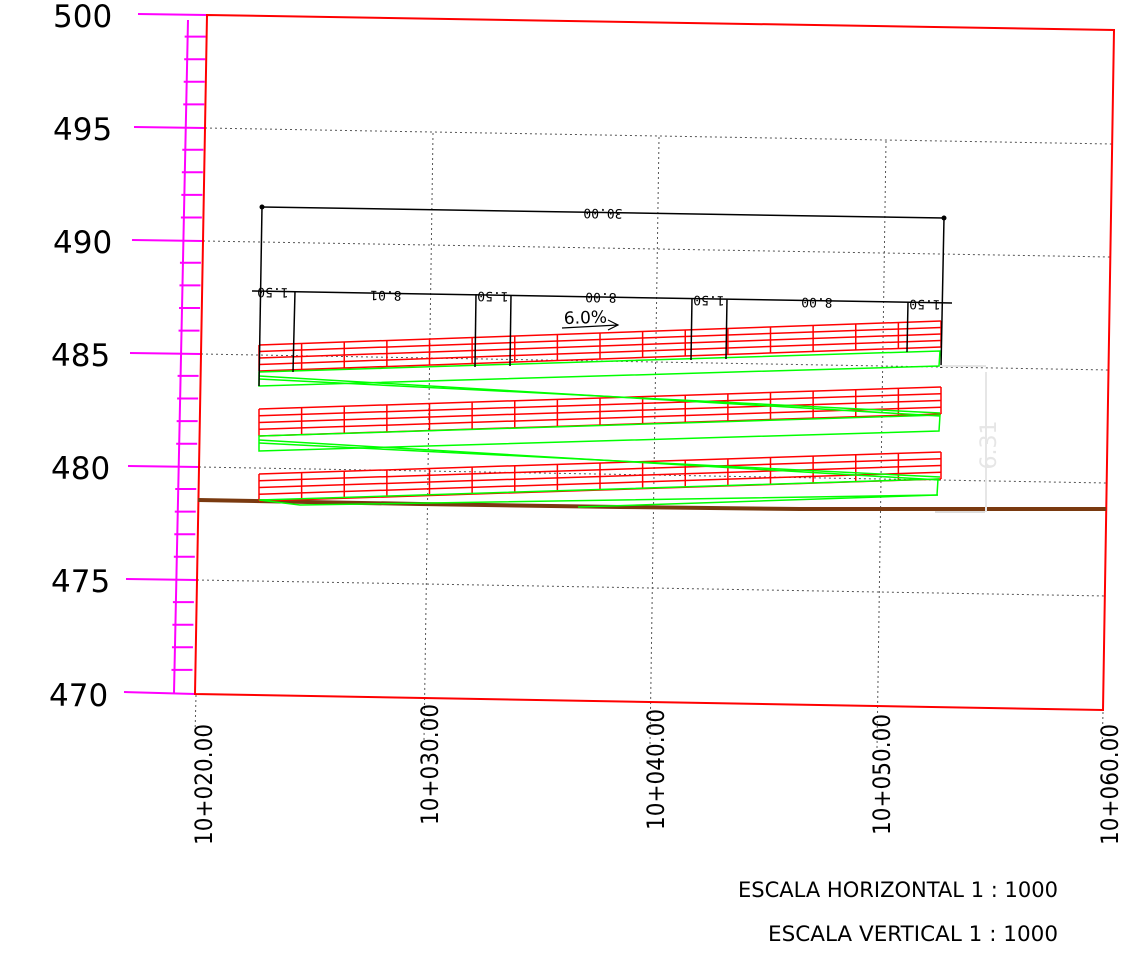  What do you see at coordinates (386, 294) in the screenshot?
I see `dim-seg-2: 8.01` at bounding box center [386, 294].